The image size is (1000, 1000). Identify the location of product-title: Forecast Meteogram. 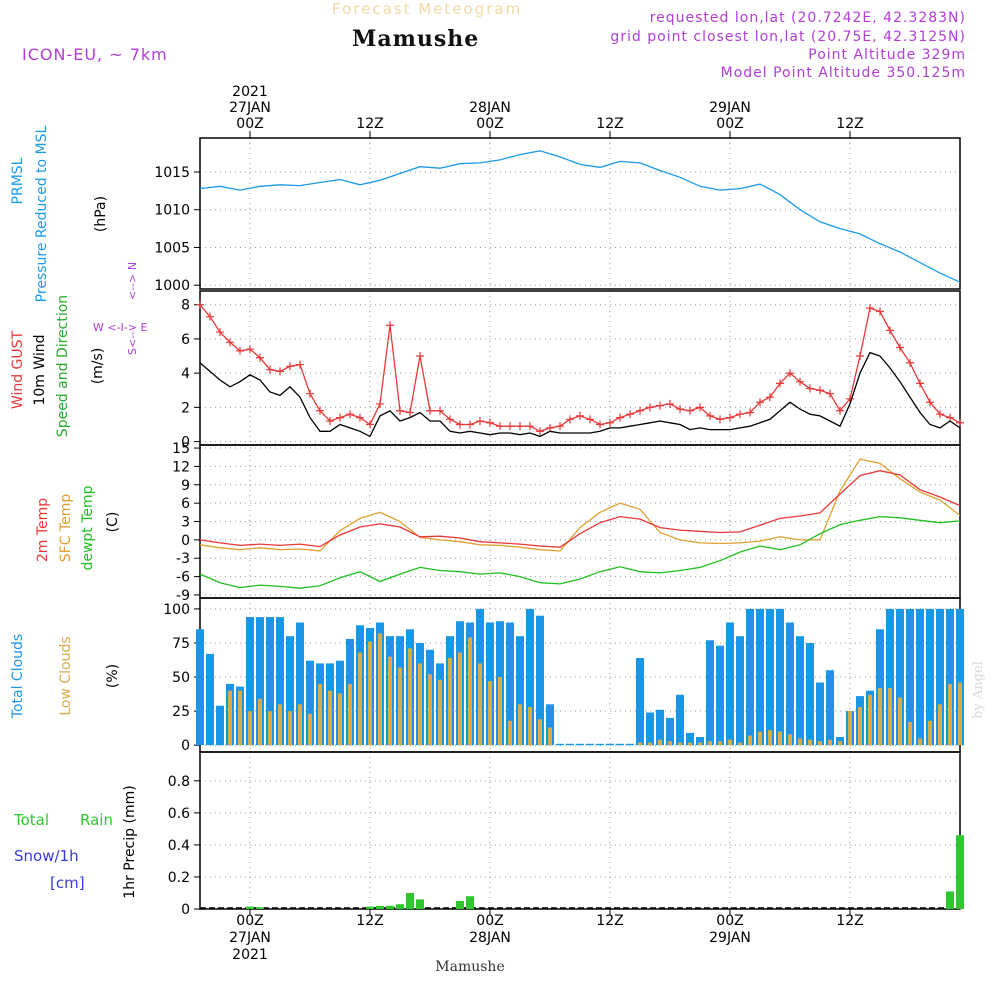
(427, 9).